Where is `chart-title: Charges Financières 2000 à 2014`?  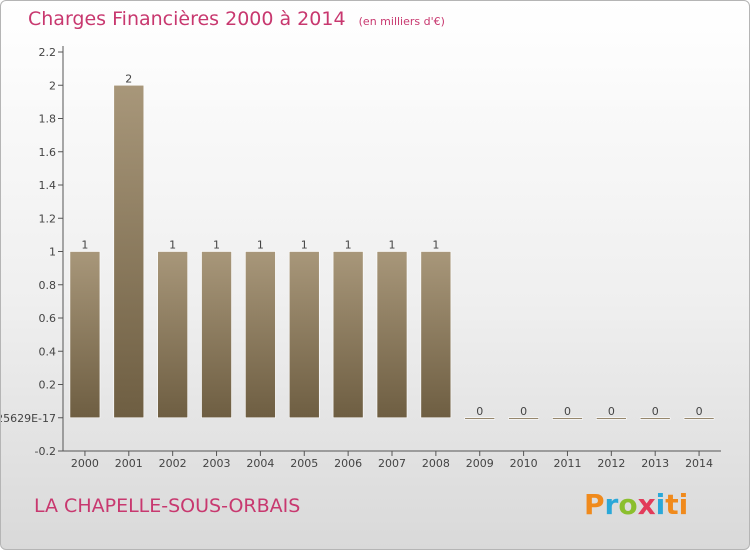 chart-title: Charges Financières 2000 à 2014 is located at coordinates (187, 19).